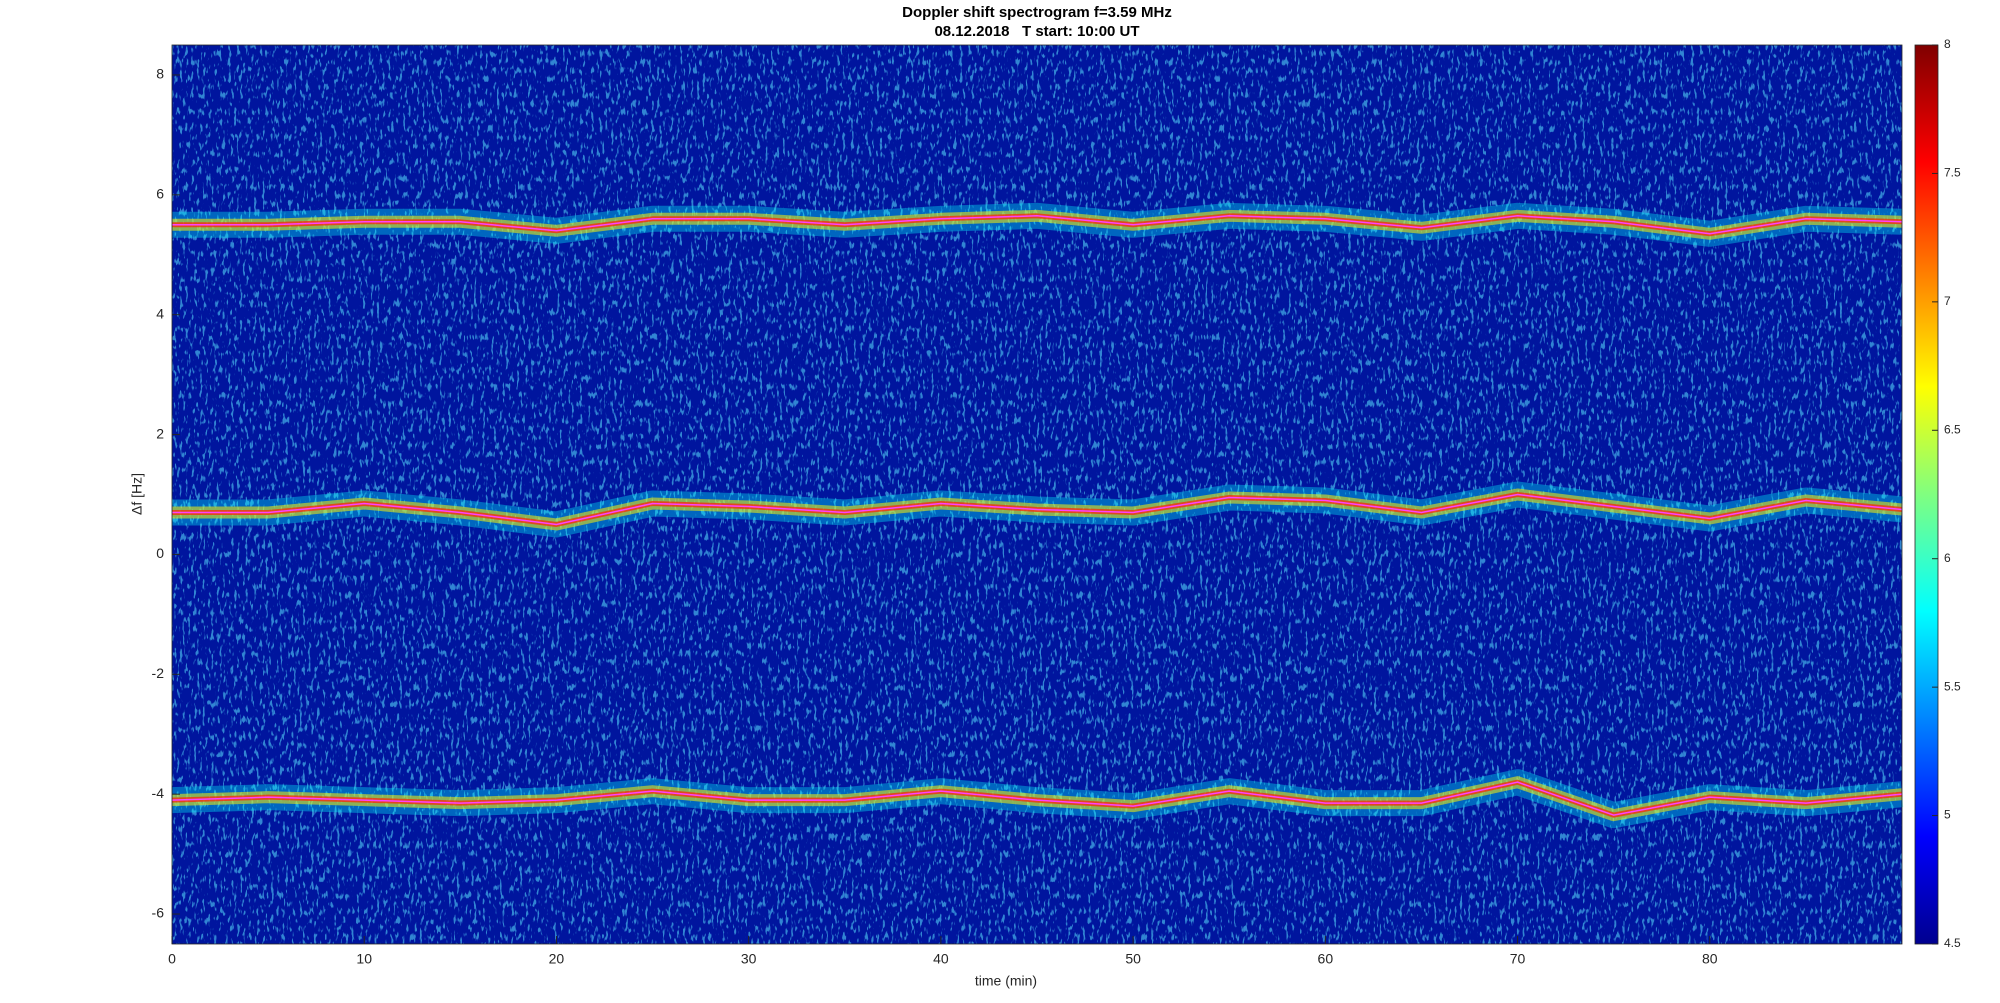  Describe the element at coordinates (941, 959) in the screenshot. I see `x-tick-label: 40` at that location.